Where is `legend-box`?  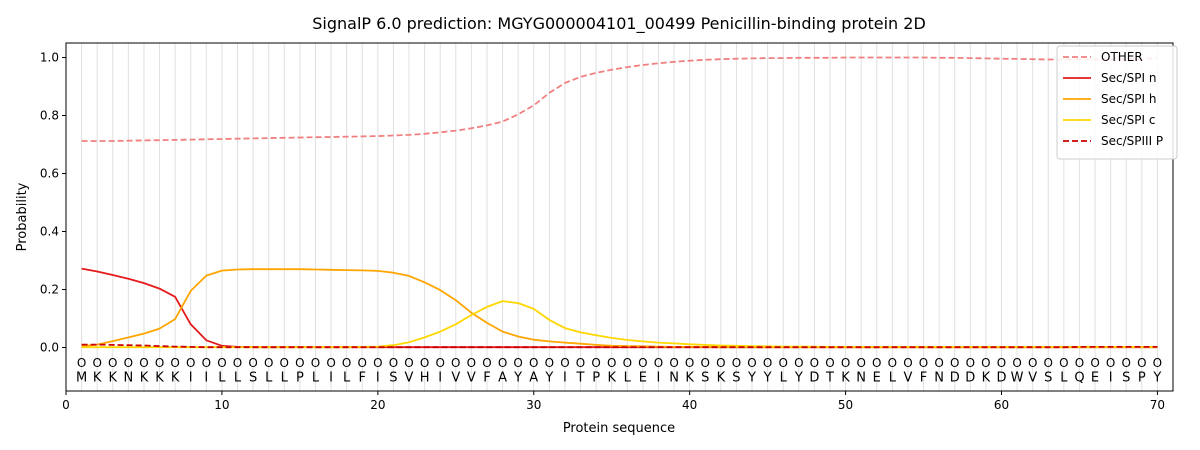
legend-box is located at coordinates (1117, 102).